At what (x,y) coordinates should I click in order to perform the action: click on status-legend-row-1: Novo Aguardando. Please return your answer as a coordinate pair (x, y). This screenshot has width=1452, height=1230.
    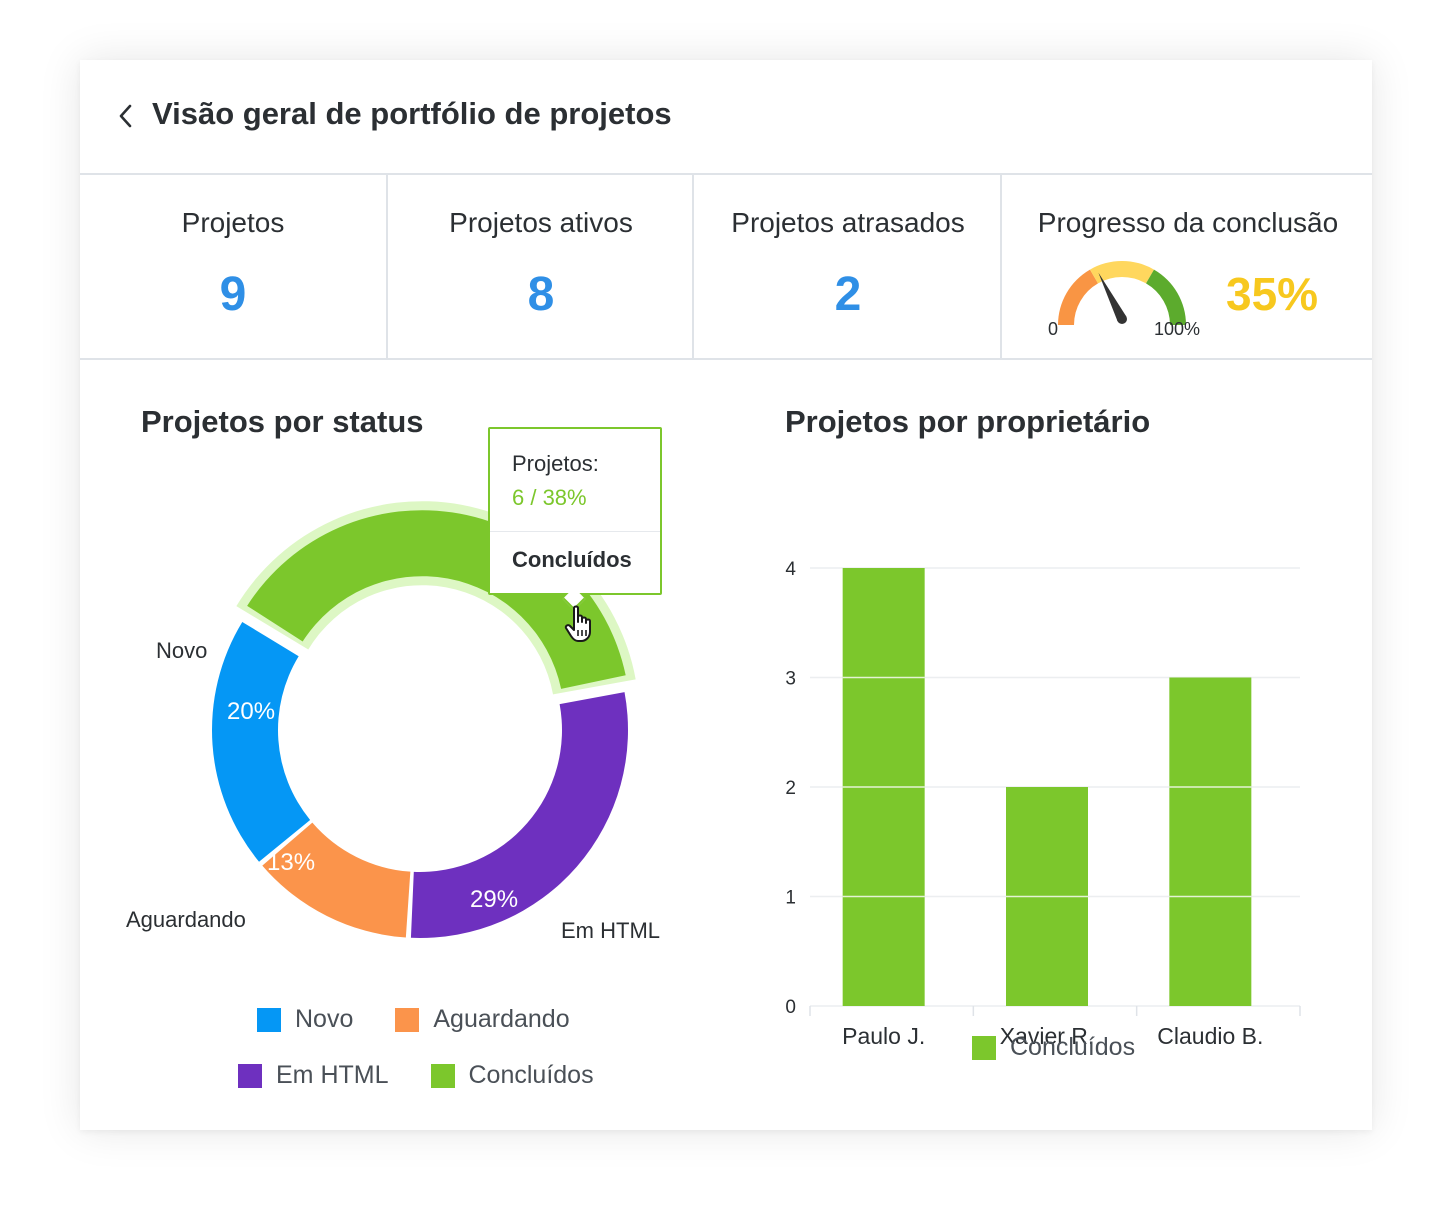
    Looking at the image, I should click on (413, 1019).